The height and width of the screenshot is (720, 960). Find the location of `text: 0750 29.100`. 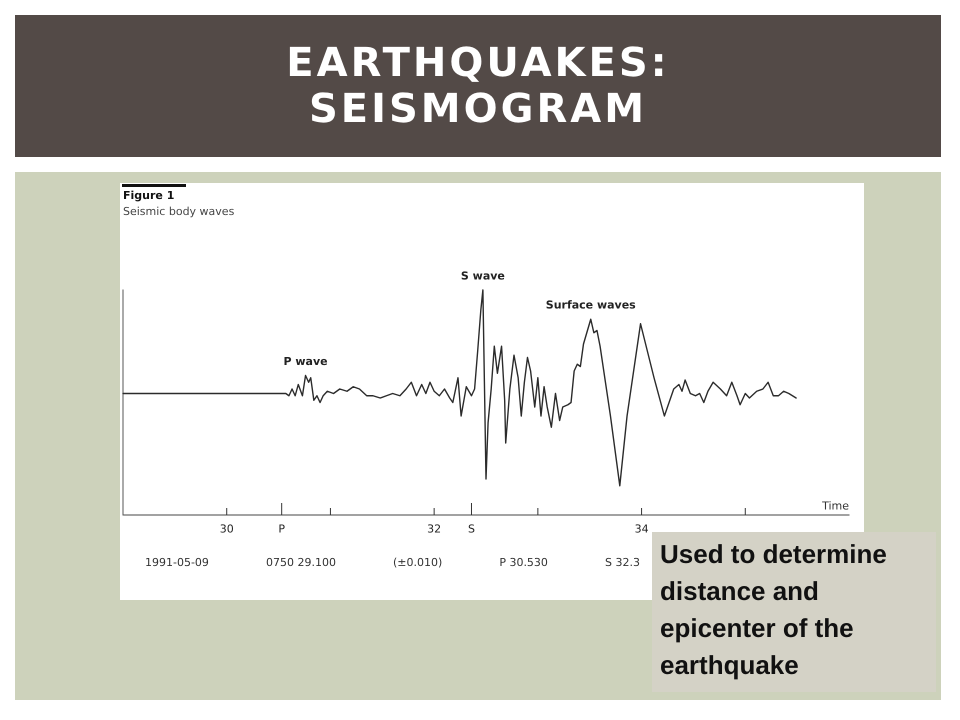

text: 0750 29.100 is located at coordinates (301, 562).